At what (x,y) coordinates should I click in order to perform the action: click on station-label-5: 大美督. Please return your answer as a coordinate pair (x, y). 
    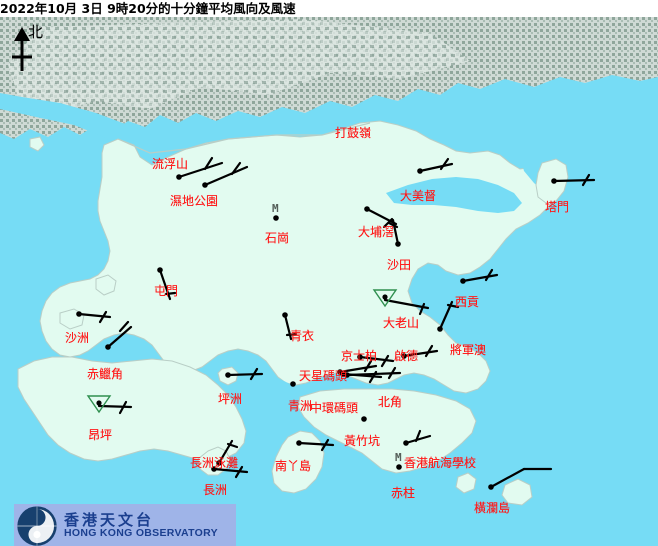
    Looking at the image, I should click on (418, 196).